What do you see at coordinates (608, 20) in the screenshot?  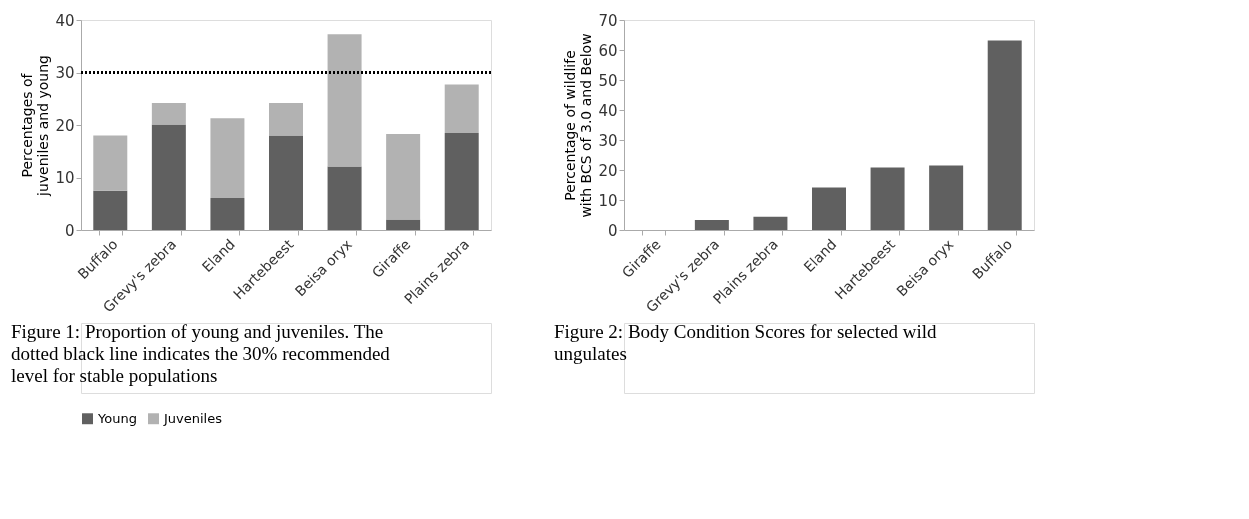 I see `y-tick-label: 70` at bounding box center [608, 20].